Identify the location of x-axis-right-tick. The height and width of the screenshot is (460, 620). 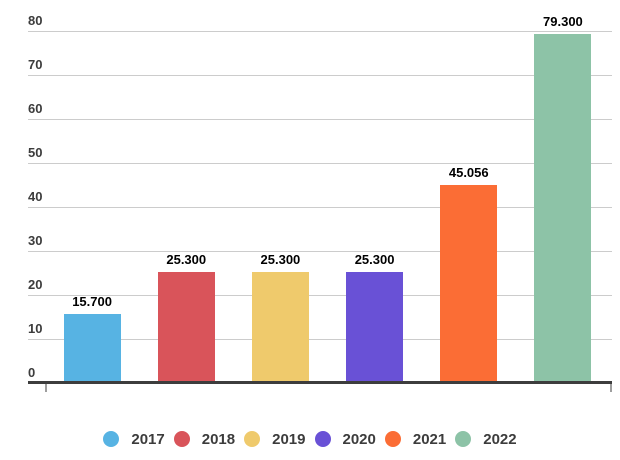
(611, 388).